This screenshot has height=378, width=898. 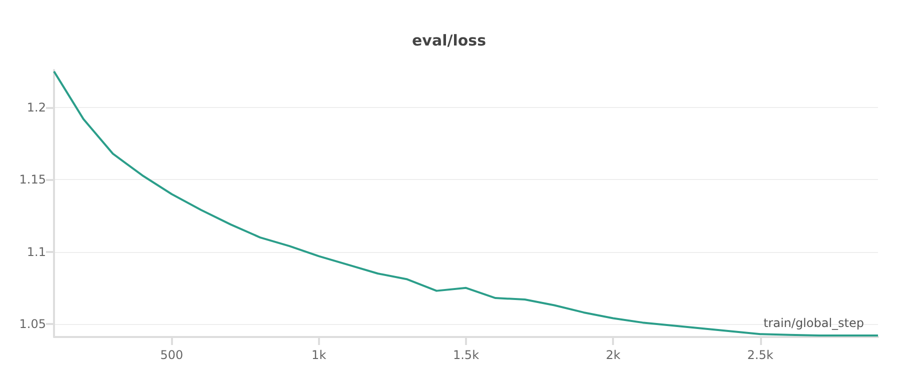 I want to click on x-tick-label: 1k, so click(x=319, y=355).